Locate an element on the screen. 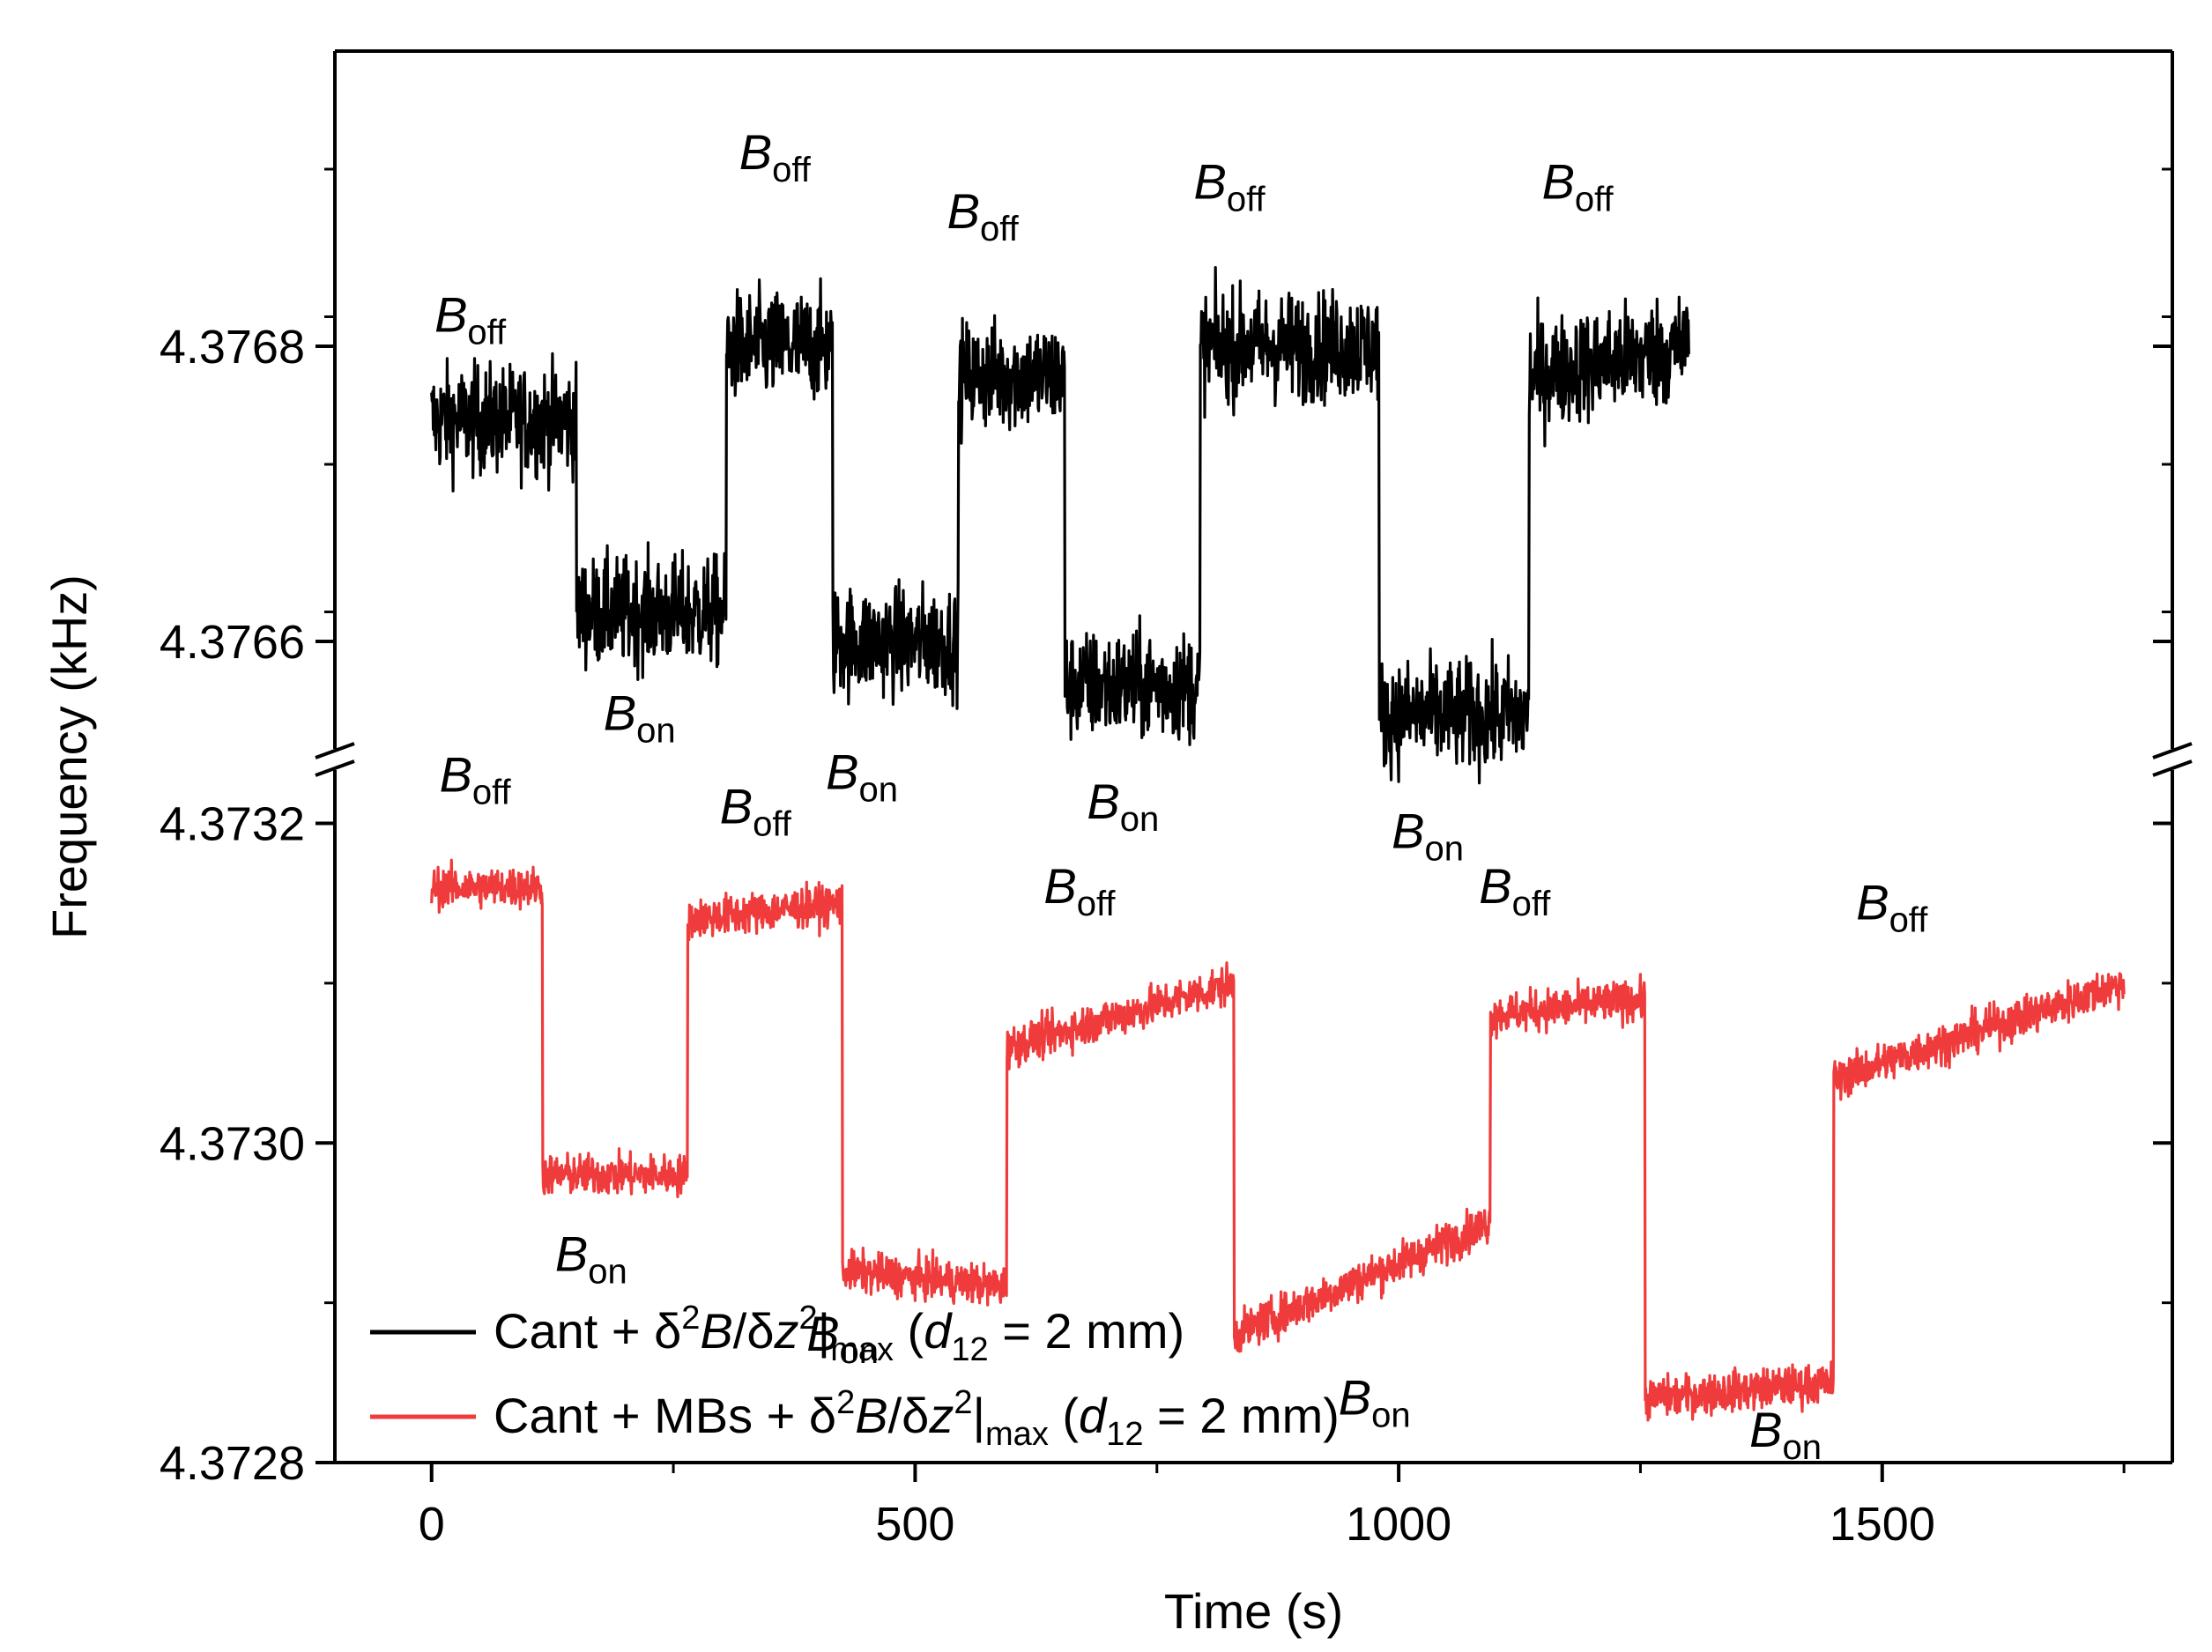  x-tick-label: 1000 is located at coordinates (1399, 1524).